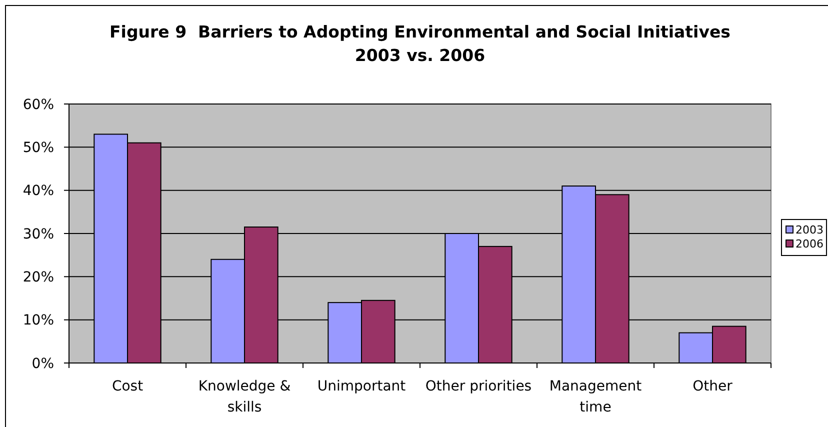  Describe the element at coordinates (244, 397) in the screenshot. I see `x-tick-label: Knowledge & skills` at that location.